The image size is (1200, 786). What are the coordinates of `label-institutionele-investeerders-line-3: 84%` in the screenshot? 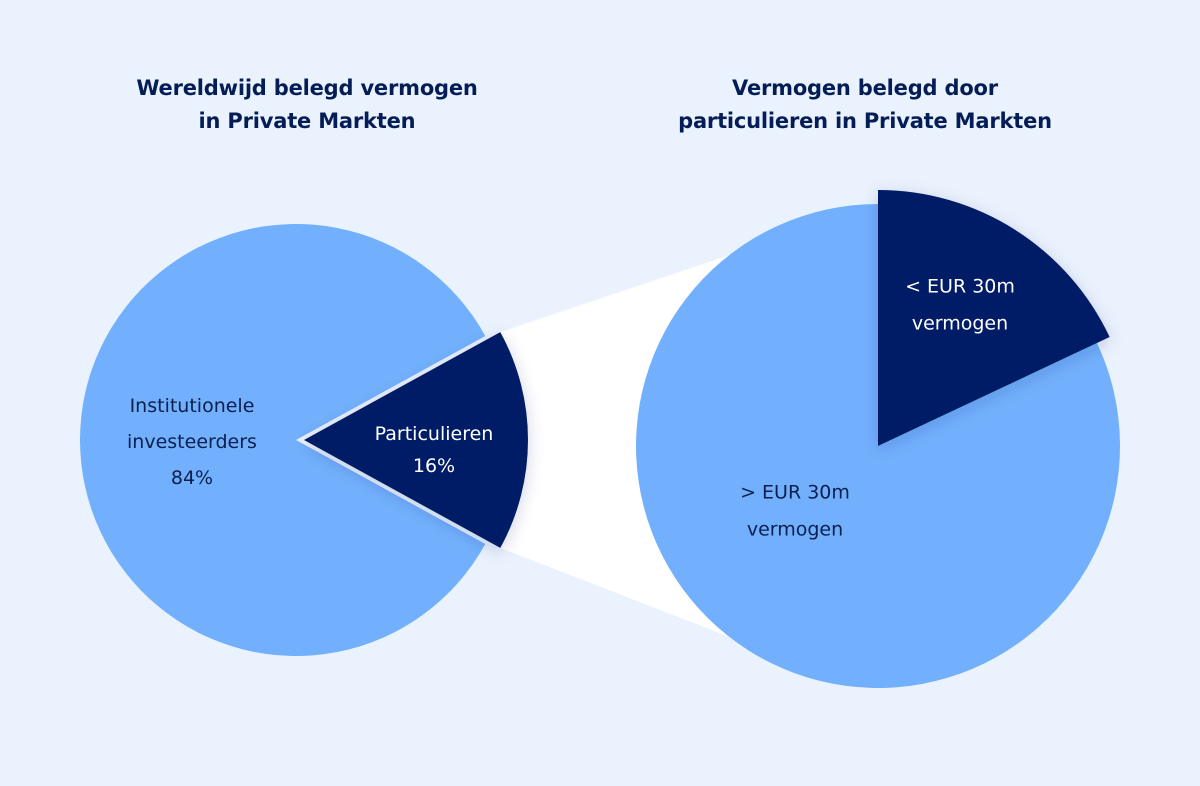 It's located at (192, 478).